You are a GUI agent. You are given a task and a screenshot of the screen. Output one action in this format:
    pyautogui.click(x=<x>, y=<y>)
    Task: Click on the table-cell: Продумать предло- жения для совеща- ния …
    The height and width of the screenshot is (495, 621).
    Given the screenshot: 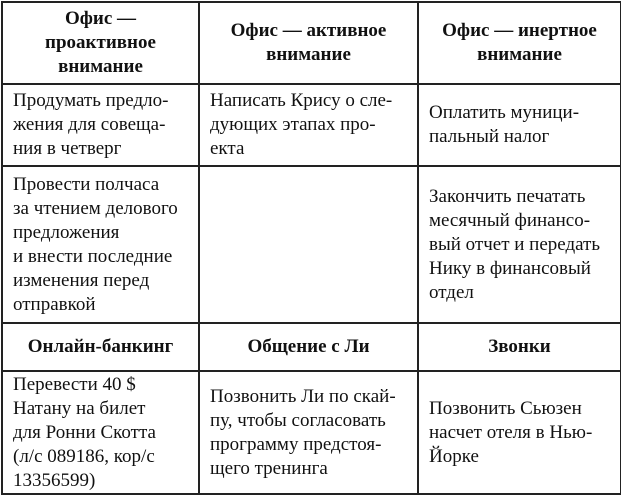 What is the action you would take?
    pyautogui.click(x=100, y=125)
    